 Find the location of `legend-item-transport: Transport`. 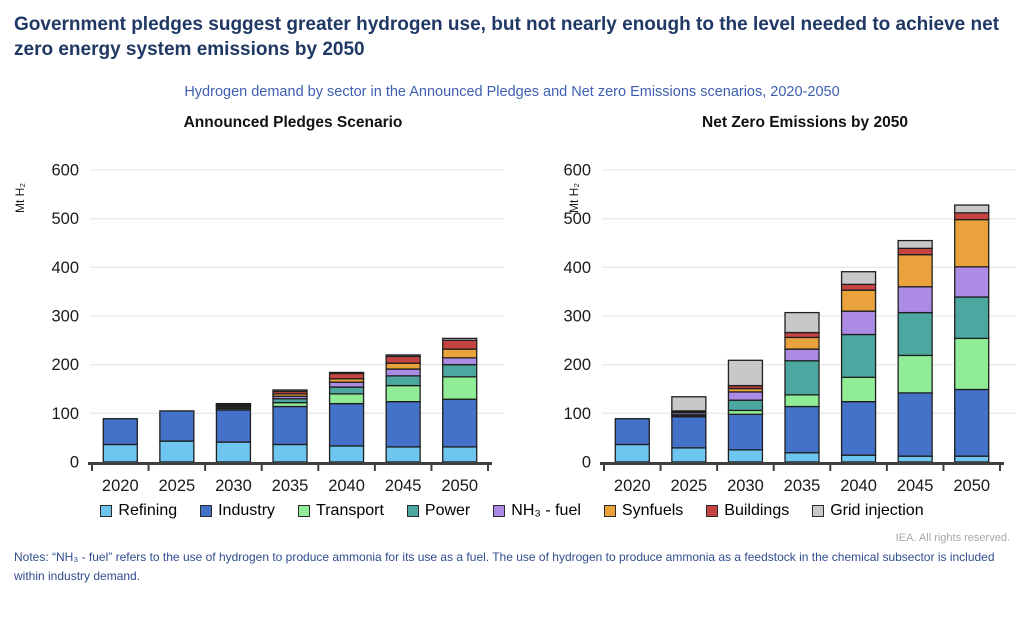

legend-item-transport: Transport is located at coordinates (341, 511).